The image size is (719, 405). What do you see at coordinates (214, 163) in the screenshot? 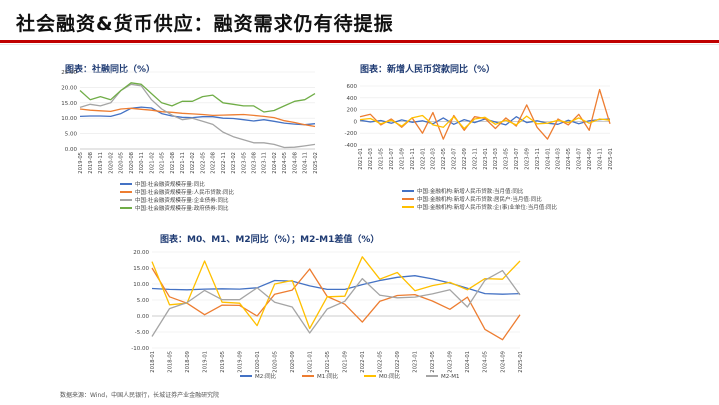
I see `chart1-x-tick-label: 2022-08` at bounding box center [214, 163].